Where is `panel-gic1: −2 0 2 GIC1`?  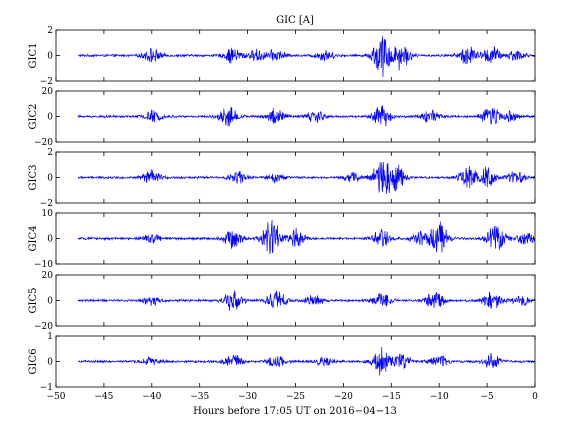 panel-gic1: −2 0 2 GIC1 is located at coordinates (282, 56).